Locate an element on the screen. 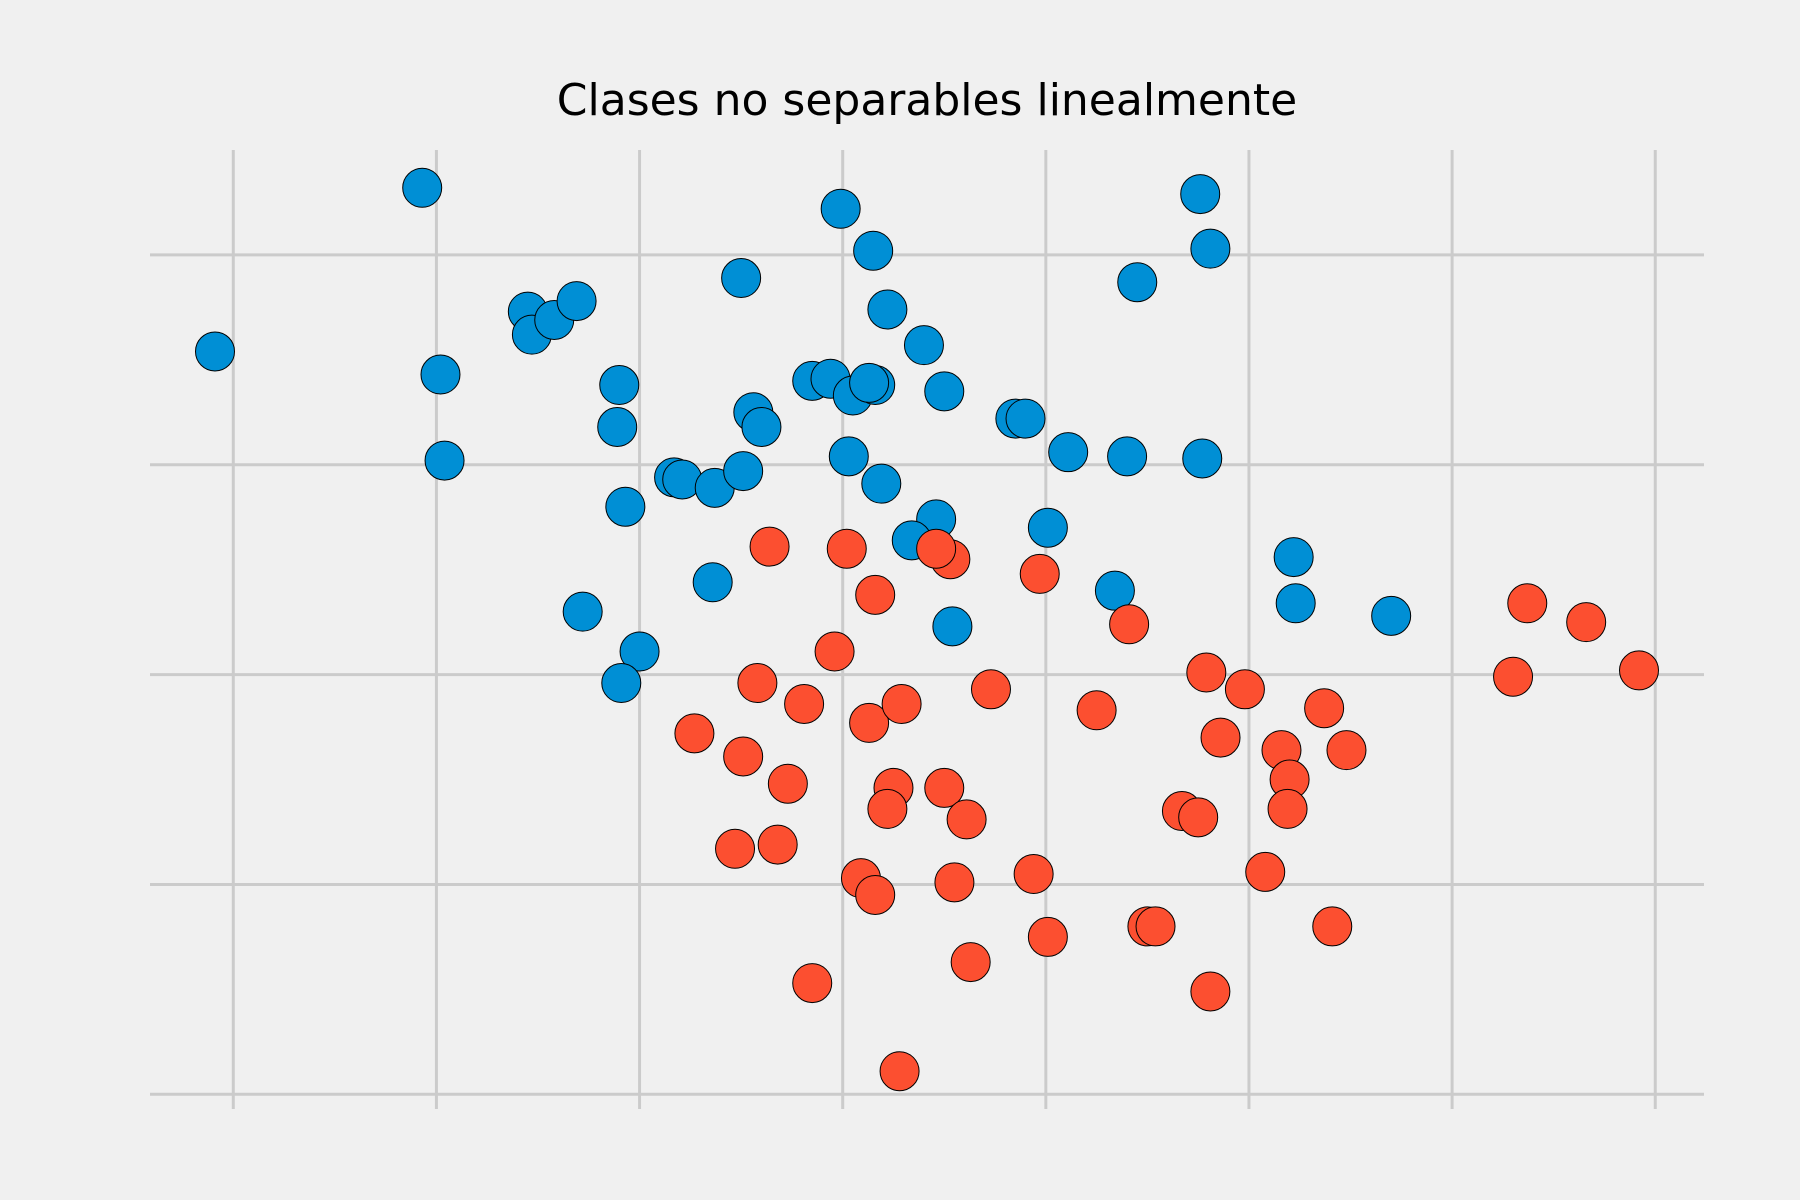 The height and width of the screenshot is (1200, 1800). chart-title: Clases no separables linealmente is located at coordinates (927, 100).